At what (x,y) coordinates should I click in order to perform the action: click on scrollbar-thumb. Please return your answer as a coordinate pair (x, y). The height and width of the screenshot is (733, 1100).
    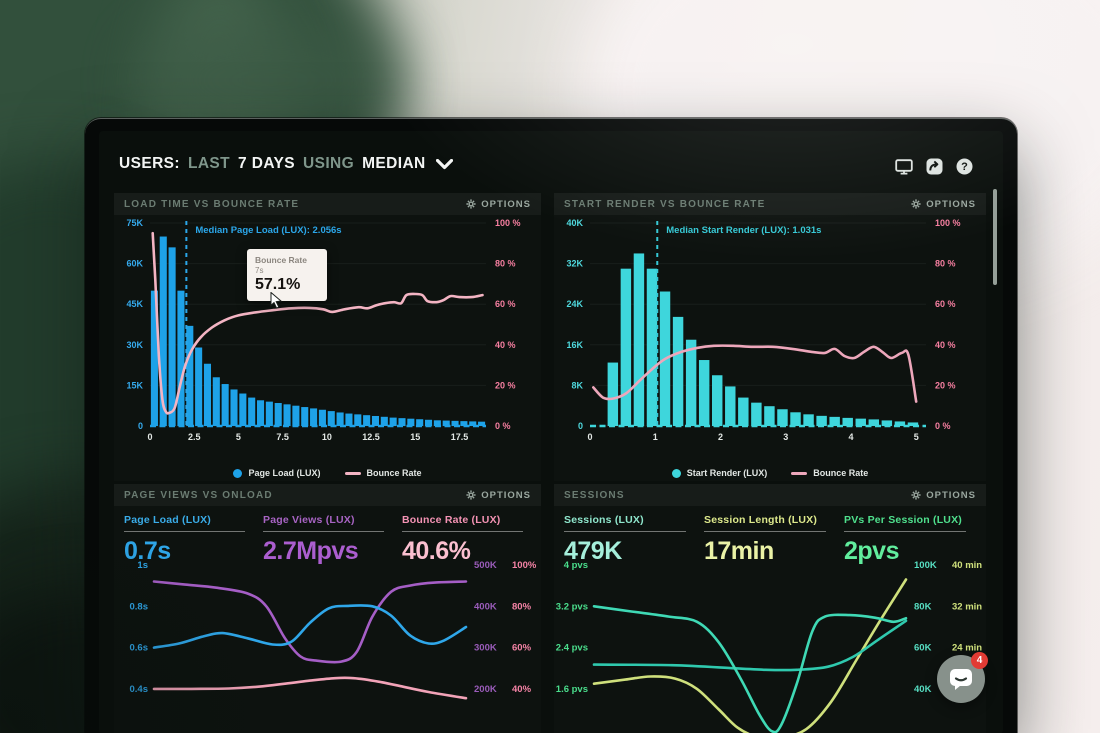
    Looking at the image, I should click on (995, 237).